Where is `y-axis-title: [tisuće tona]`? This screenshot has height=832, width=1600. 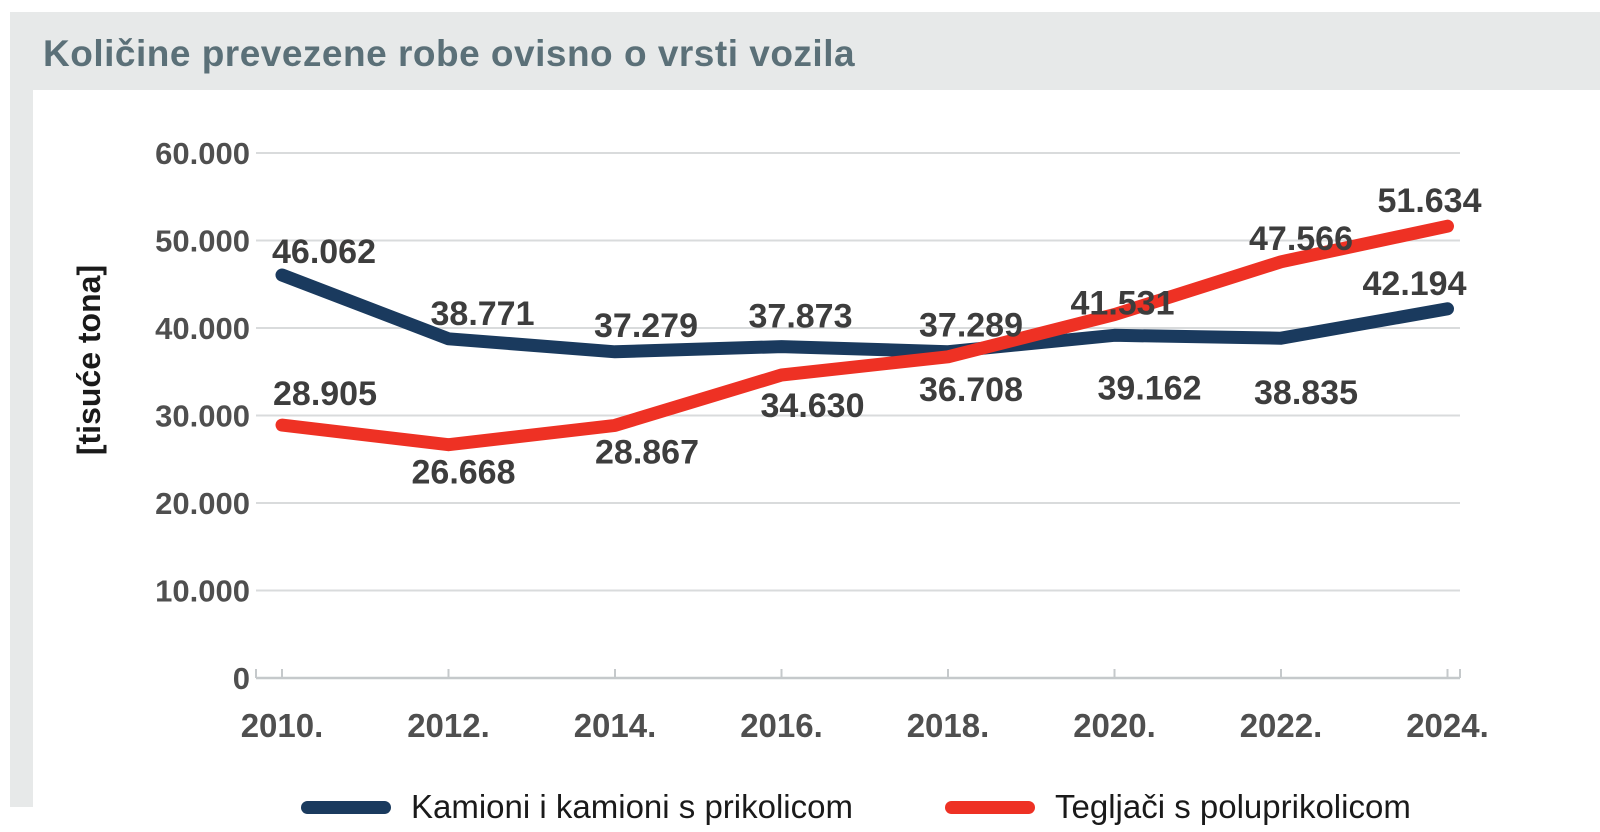 y-axis-title: [tisuće tona] is located at coordinates (89, 360).